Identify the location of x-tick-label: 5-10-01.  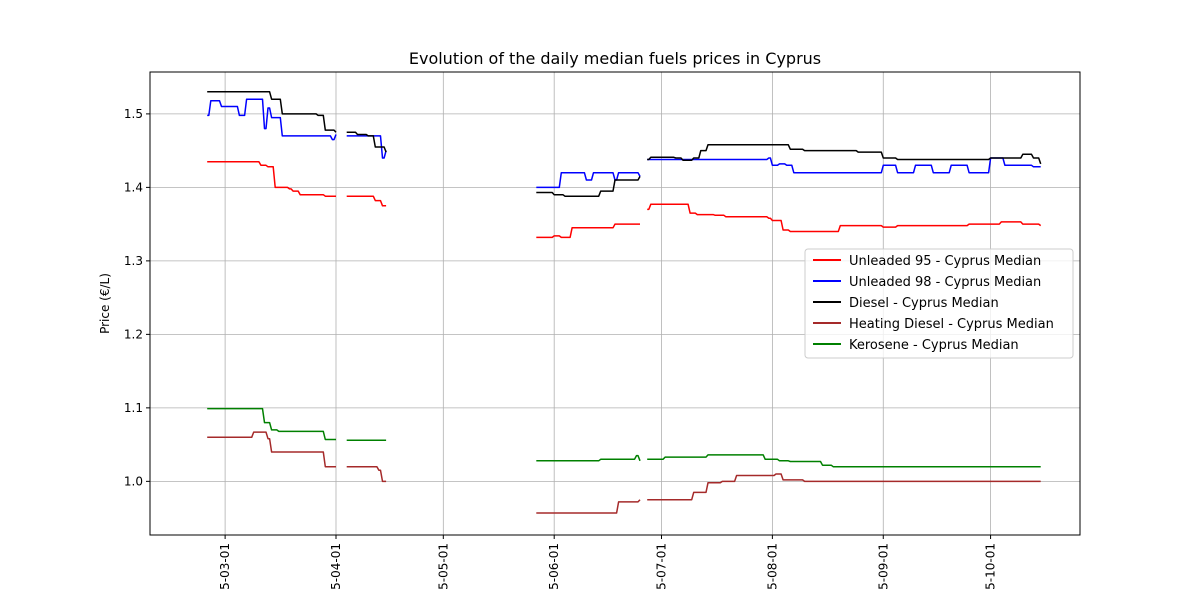
(991, 566).